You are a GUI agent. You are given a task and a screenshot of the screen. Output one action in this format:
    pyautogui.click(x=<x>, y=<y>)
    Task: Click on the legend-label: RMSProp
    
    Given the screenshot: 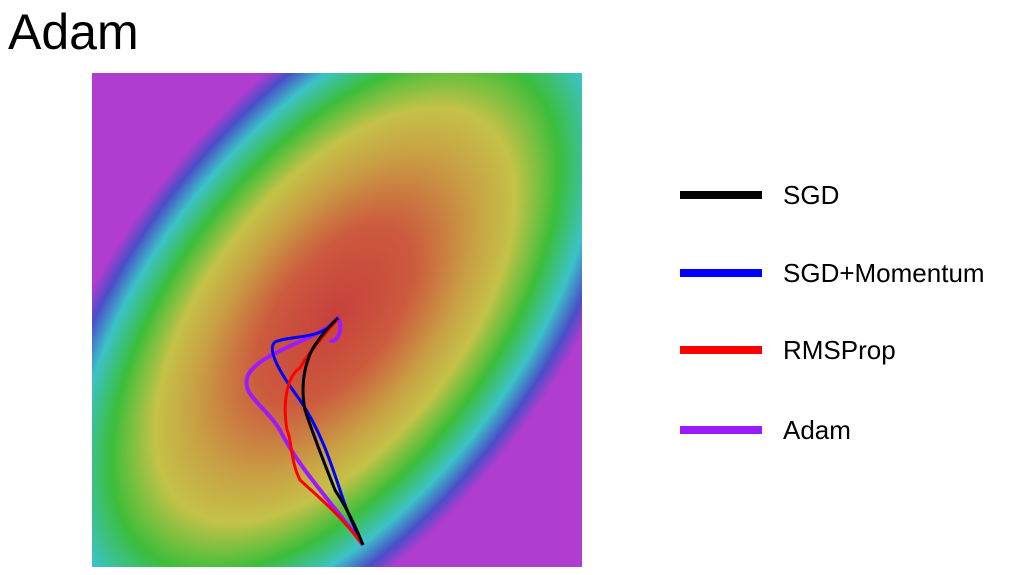 What is the action you would take?
    pyautogui.click(x=839, y=350)
    